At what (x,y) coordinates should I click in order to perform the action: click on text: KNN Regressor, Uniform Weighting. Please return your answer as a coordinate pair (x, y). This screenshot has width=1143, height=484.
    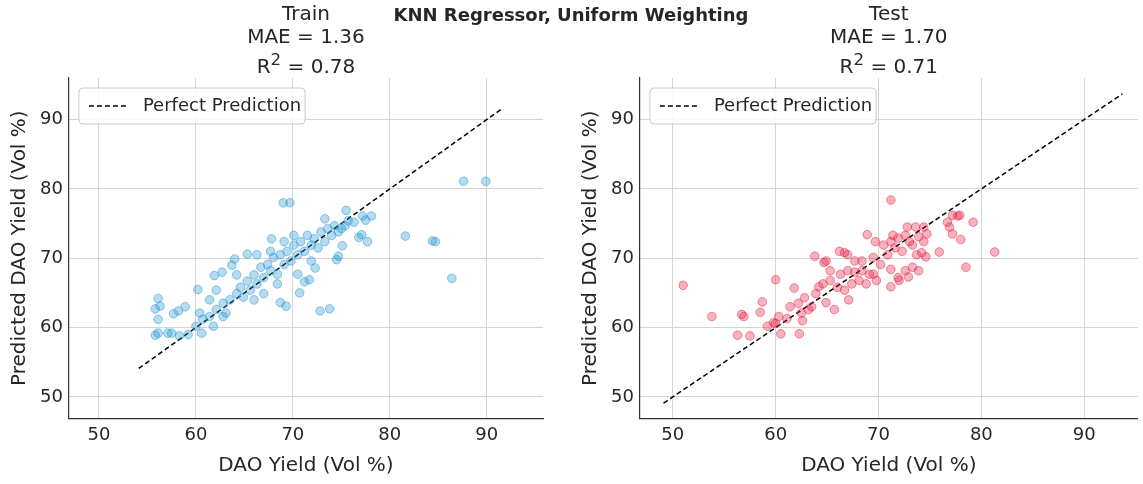
    Looking at the image, I should click on (571, 14).